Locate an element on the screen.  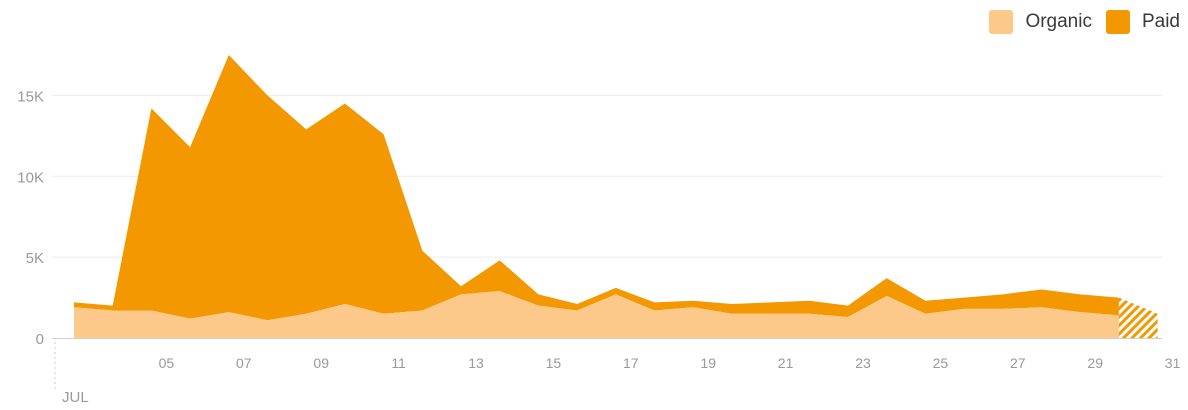
x-tick-label: 09 is located at coordinates (321, 363).